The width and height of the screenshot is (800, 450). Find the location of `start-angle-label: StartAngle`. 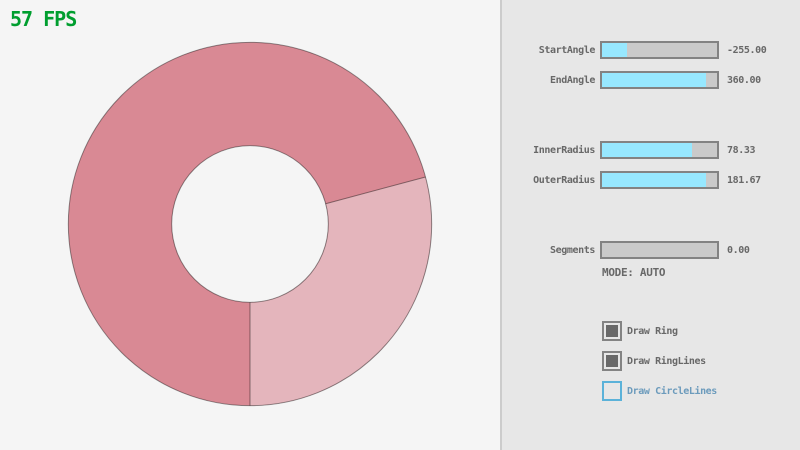

start-angle-label: StartAngle is located at coordinates (567, 50).